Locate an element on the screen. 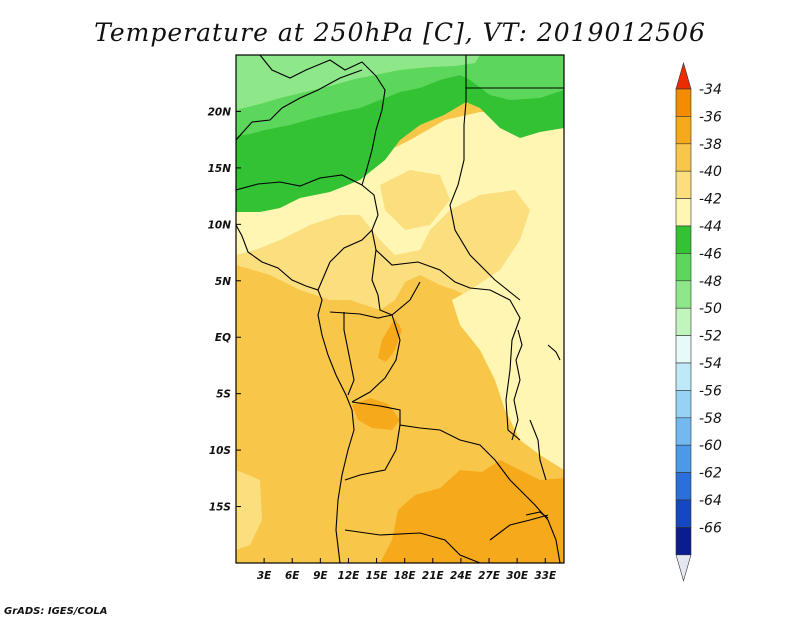 The height and width of the screenshot is (618, 800). colorbar-label: -38 is located at coordinates (710, 145).